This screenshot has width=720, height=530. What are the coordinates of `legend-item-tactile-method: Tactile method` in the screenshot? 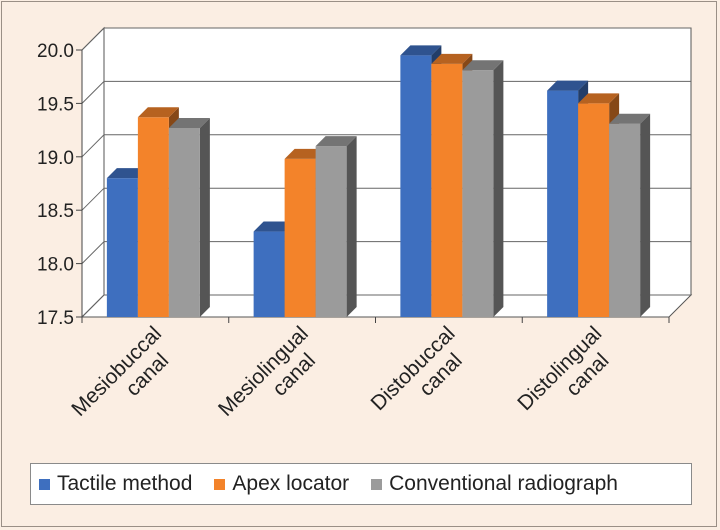 It's located at (115, 484).